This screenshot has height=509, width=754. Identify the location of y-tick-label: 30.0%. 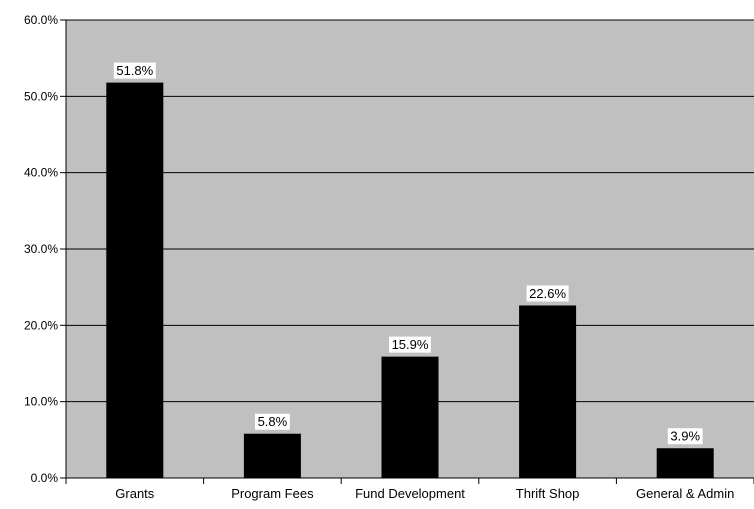
(41, 249).